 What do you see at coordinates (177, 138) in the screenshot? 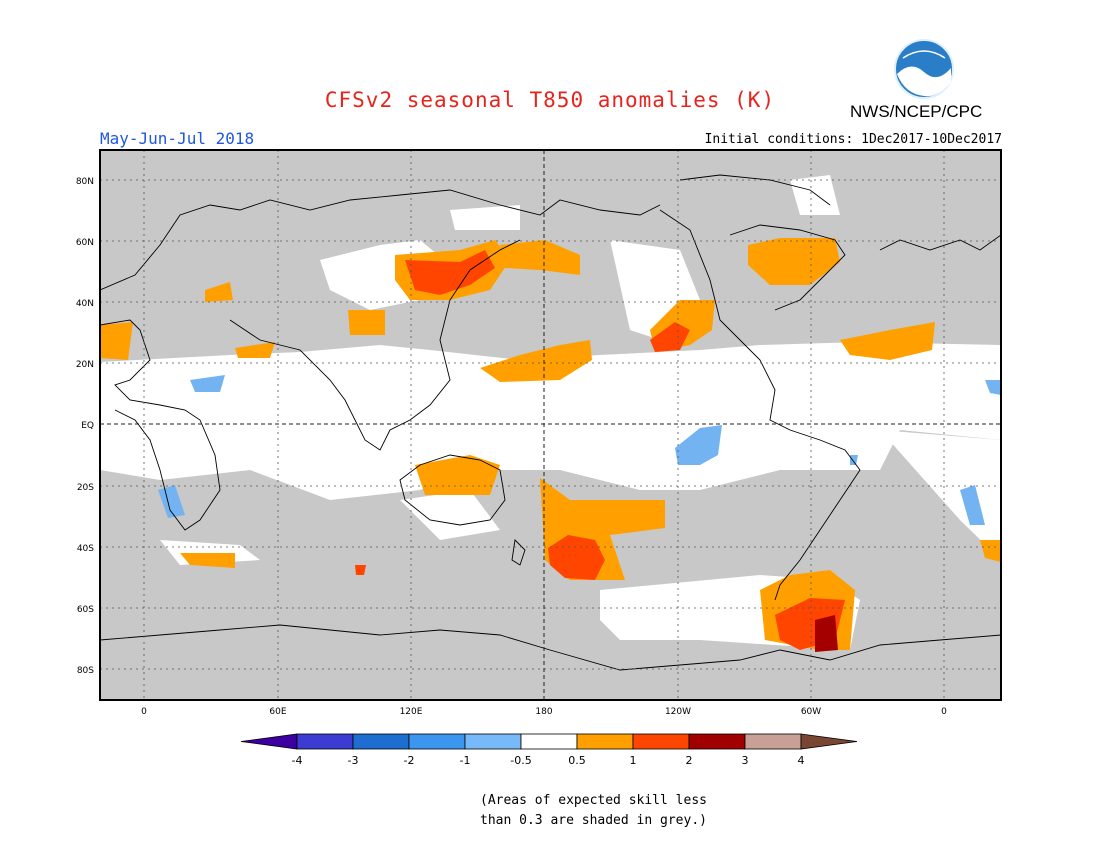
I see `forecast-period: May-Jun-Jul 2018` at bounding box center [177, 138].